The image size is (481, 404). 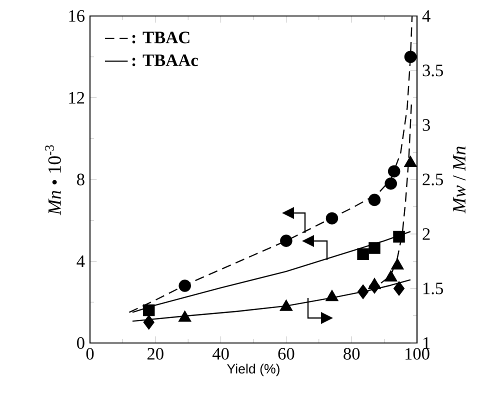 I want to click on y2-tick-label: 1, so click(x=427, y=343).